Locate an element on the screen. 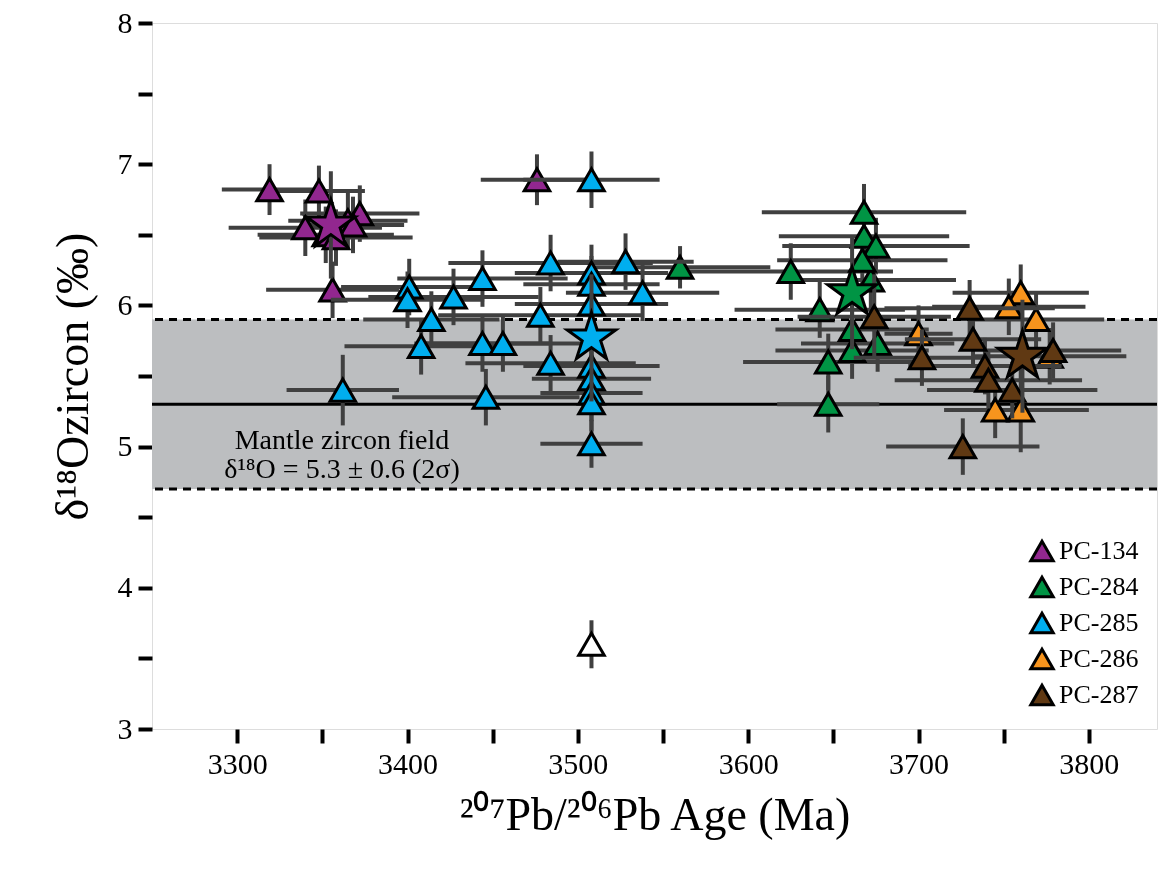 This screenshot has width=1172, height=888. legend-label: PC-285 is located at coordinates (1099, 622).